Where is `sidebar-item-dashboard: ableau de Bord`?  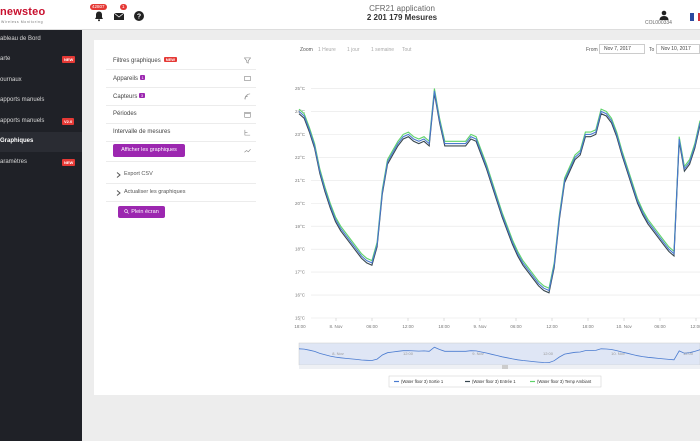
sidebar-item-dashboard: ableau de Bord is located at coordinates (41, 40).